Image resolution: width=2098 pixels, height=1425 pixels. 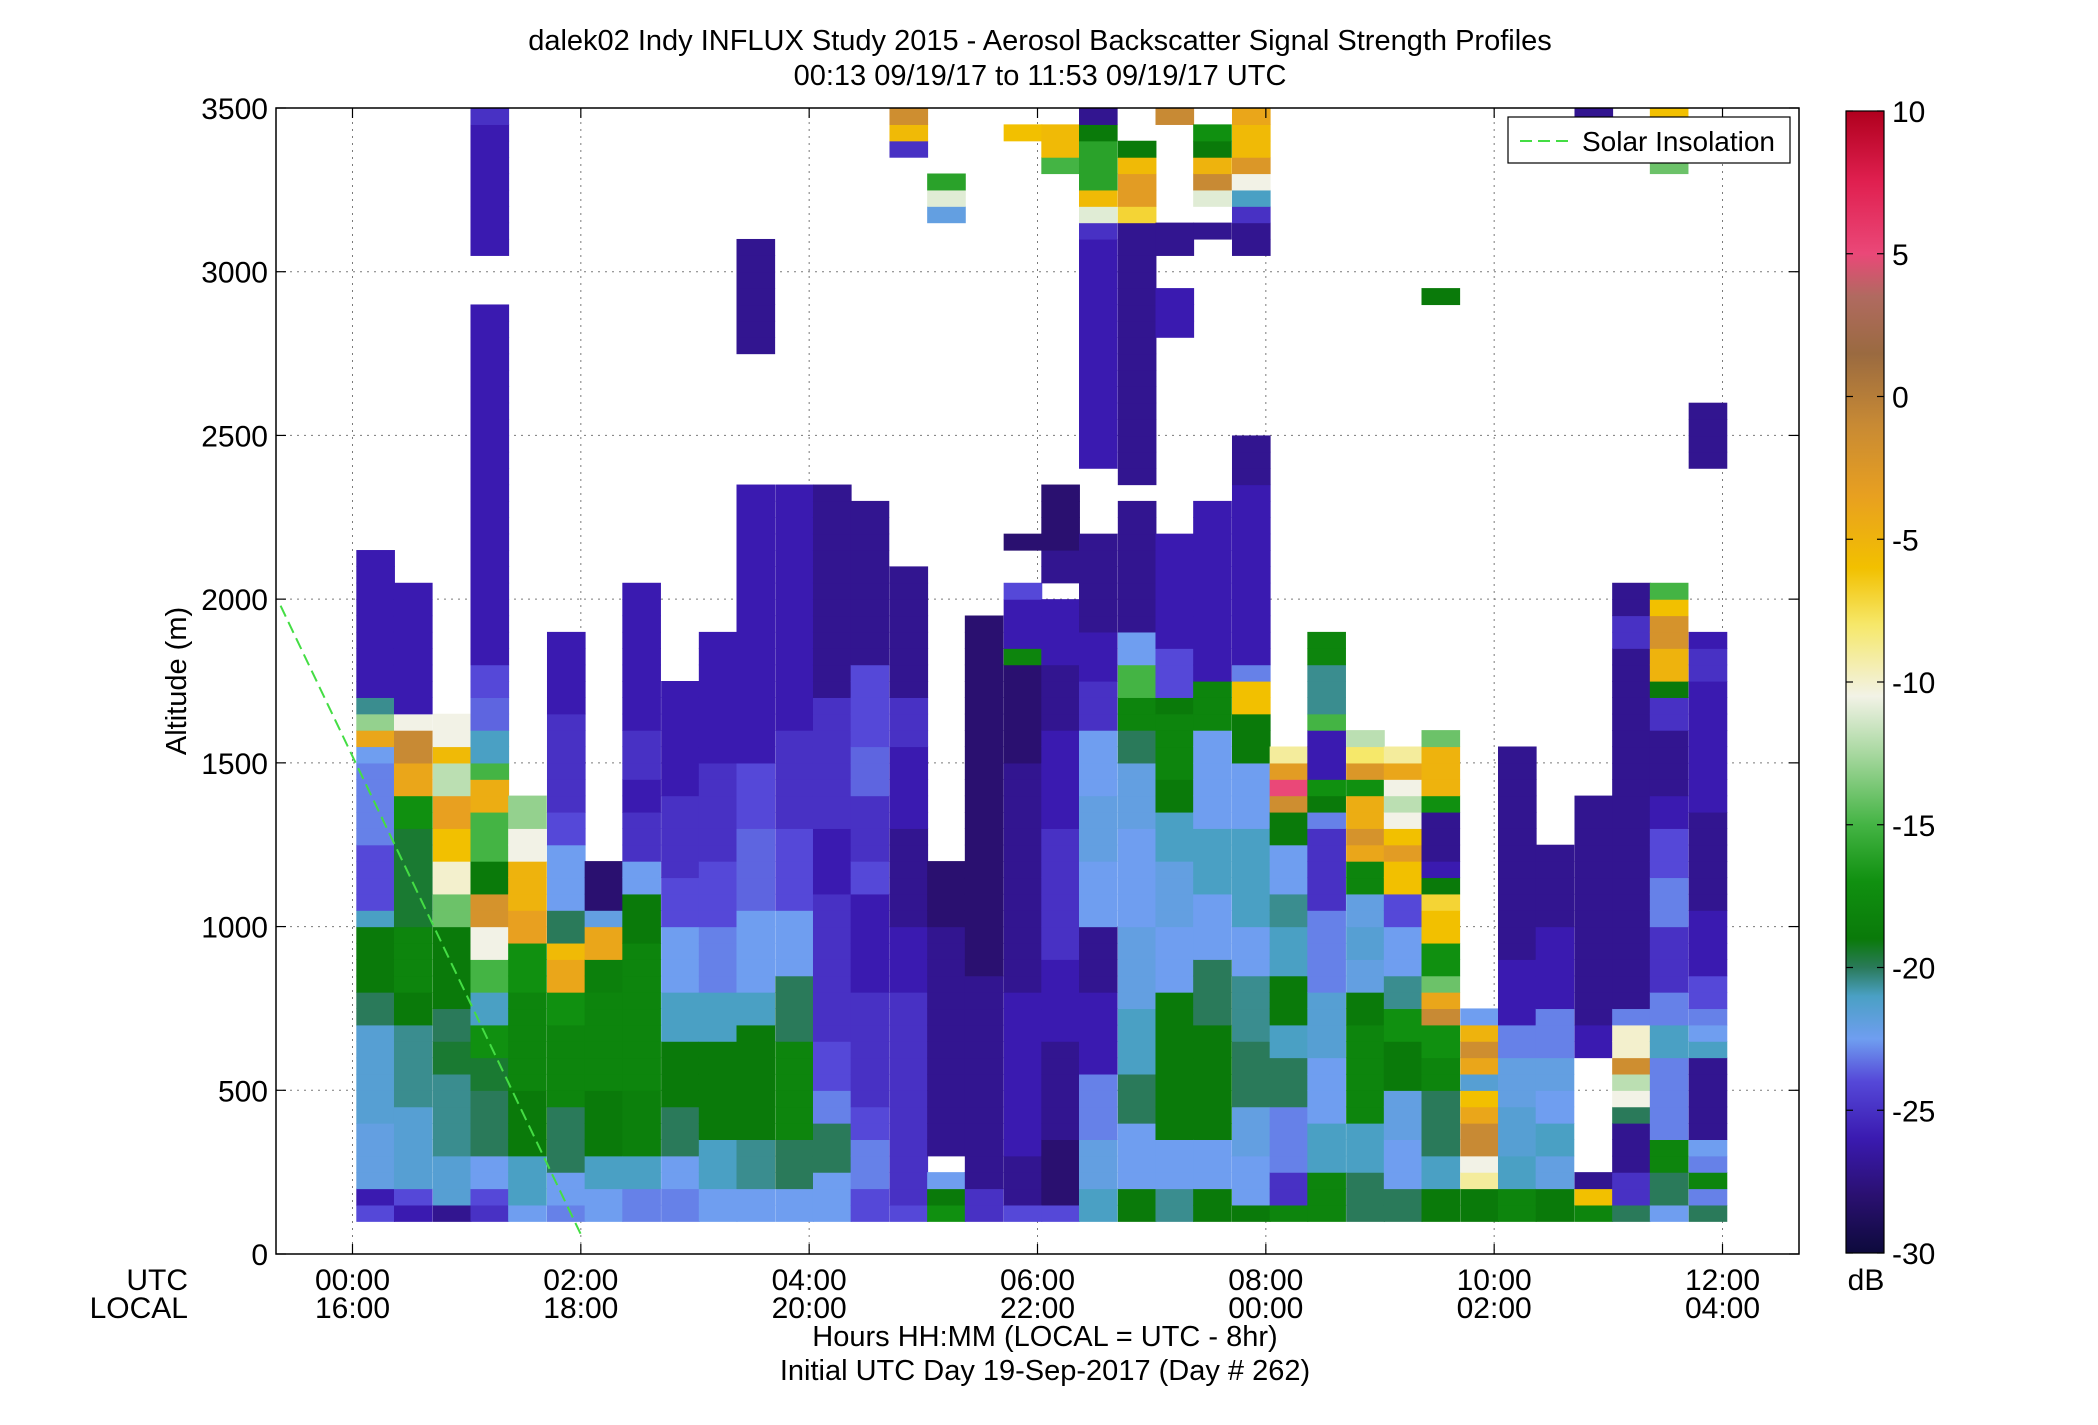 What do you see at coordinates (1649, 140) in the screenshot?
I see `legend: Solar Insolation` at bounding box center [1649, 140].